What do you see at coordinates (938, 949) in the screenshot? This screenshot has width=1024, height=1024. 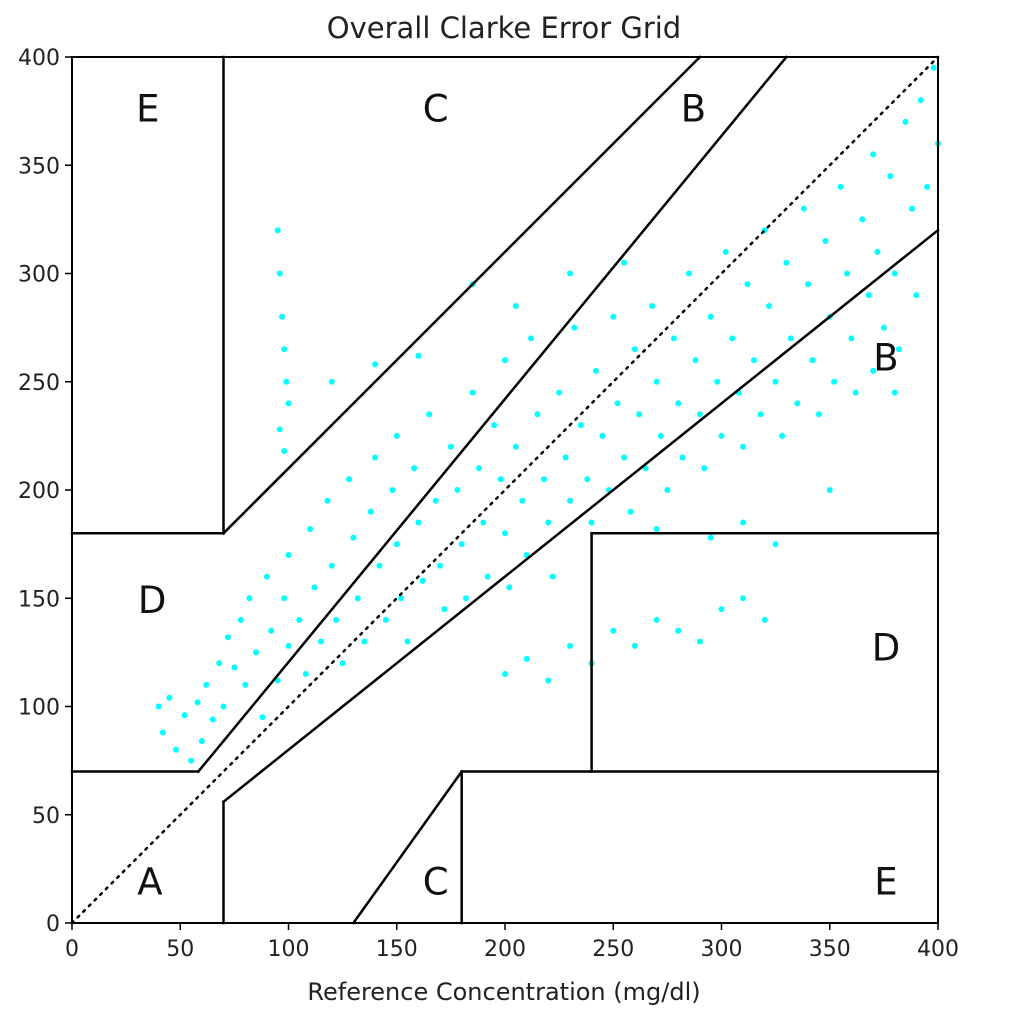 I see `x-tick-label: 400` at bounding box center [938, 949].